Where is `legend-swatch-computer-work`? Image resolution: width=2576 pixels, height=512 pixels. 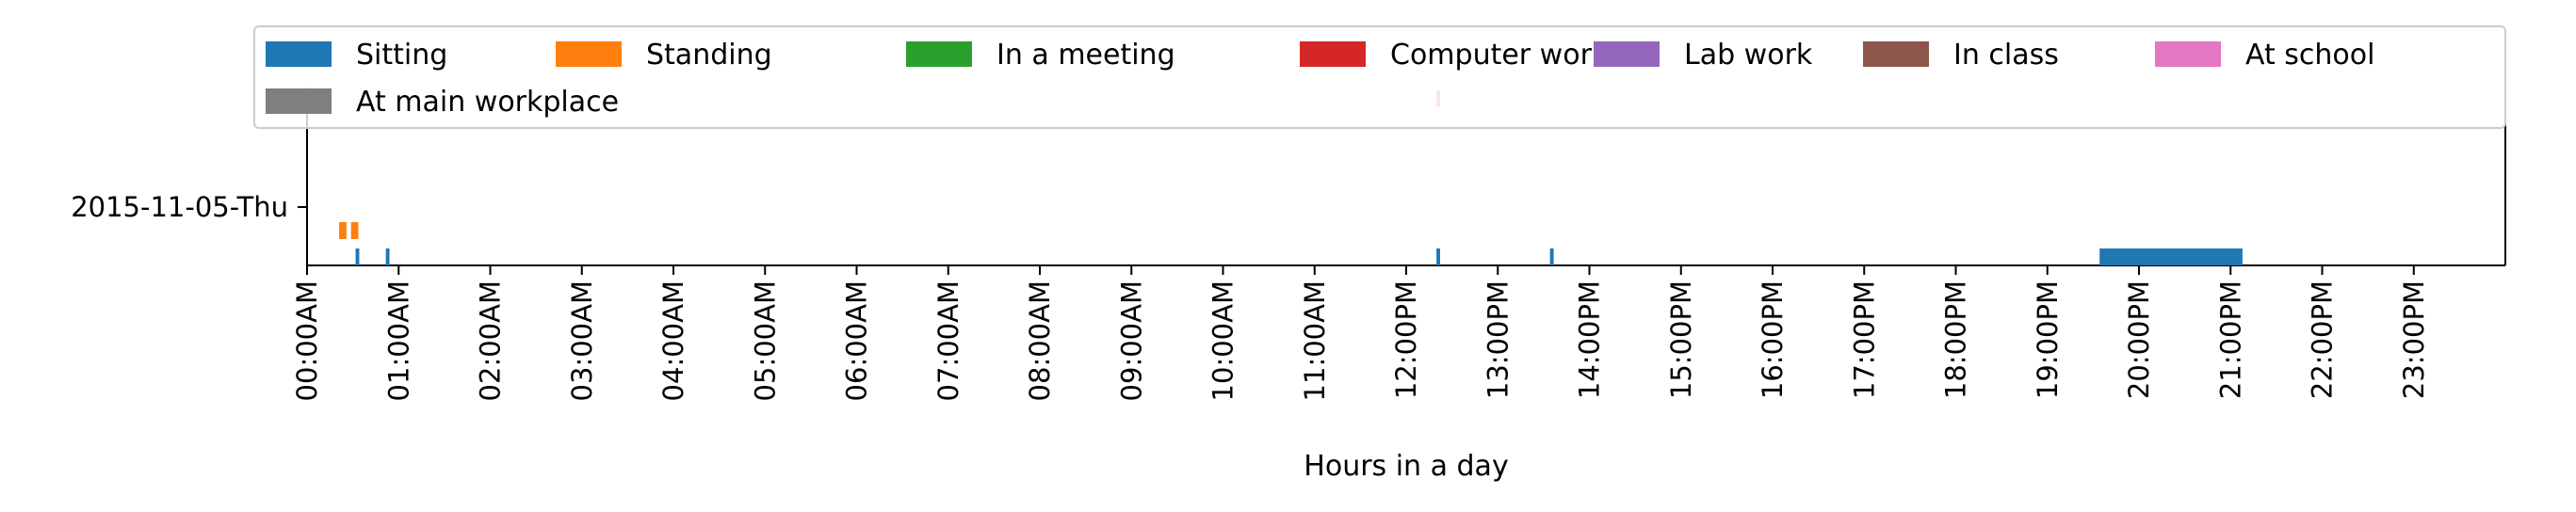 legend-swatch-computer-work is located at coordinates (1333, 54).